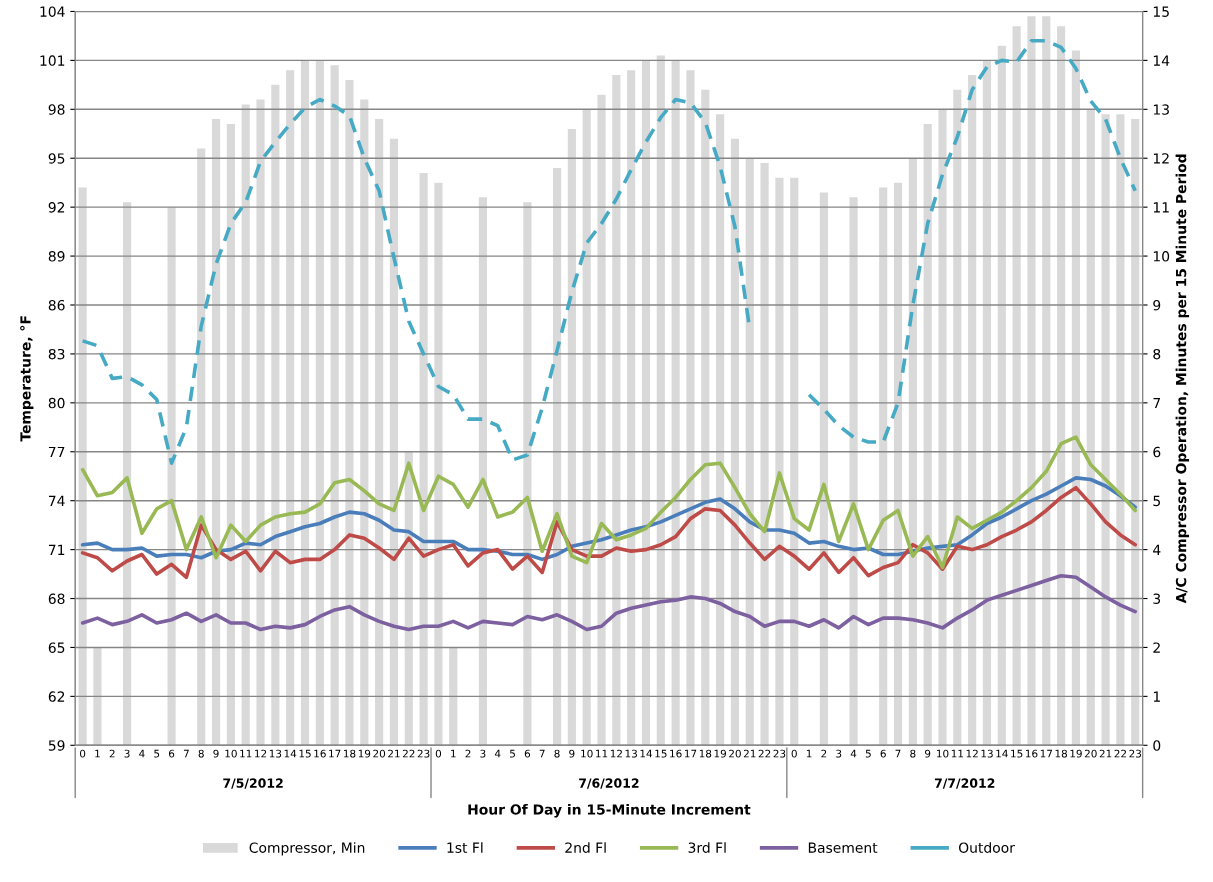 This screenshot has width=1213, height=882. Describe the element at coordinates (56, 305) in the screenshot. I see `y-tick-label: 86` at that location.